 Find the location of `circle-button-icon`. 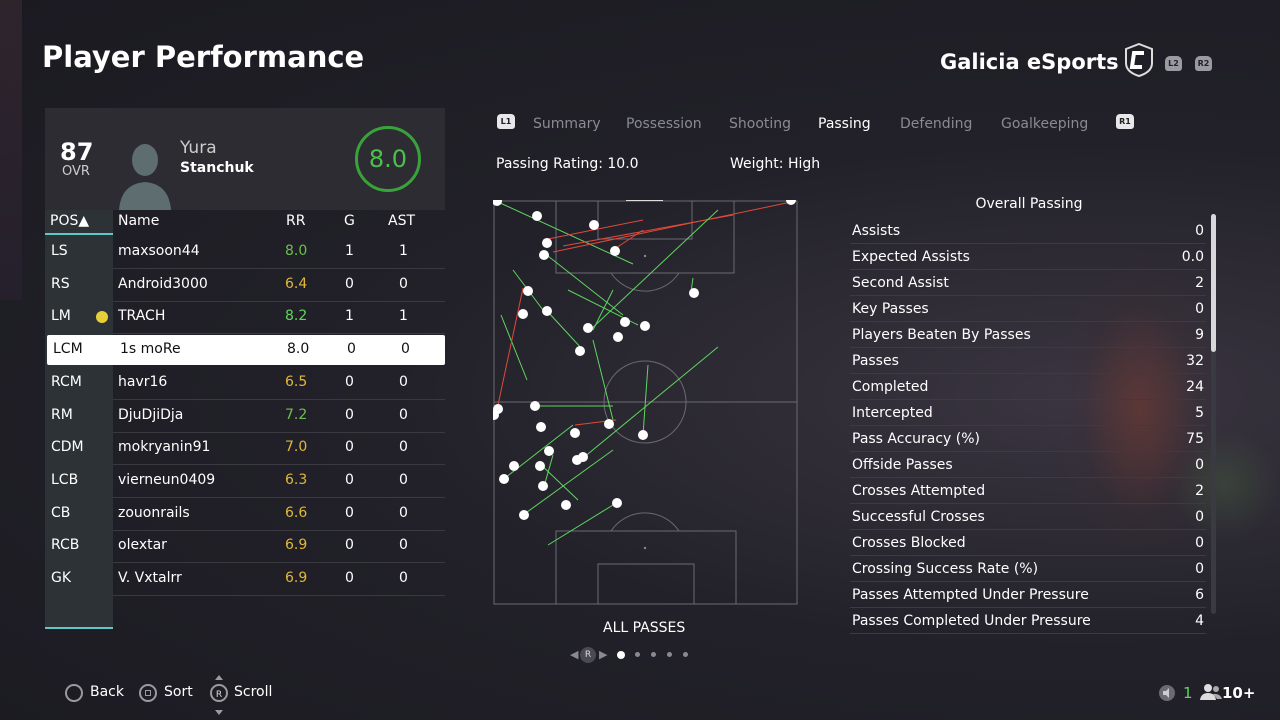

circle-button-icon is located at coordinates (74, 693).